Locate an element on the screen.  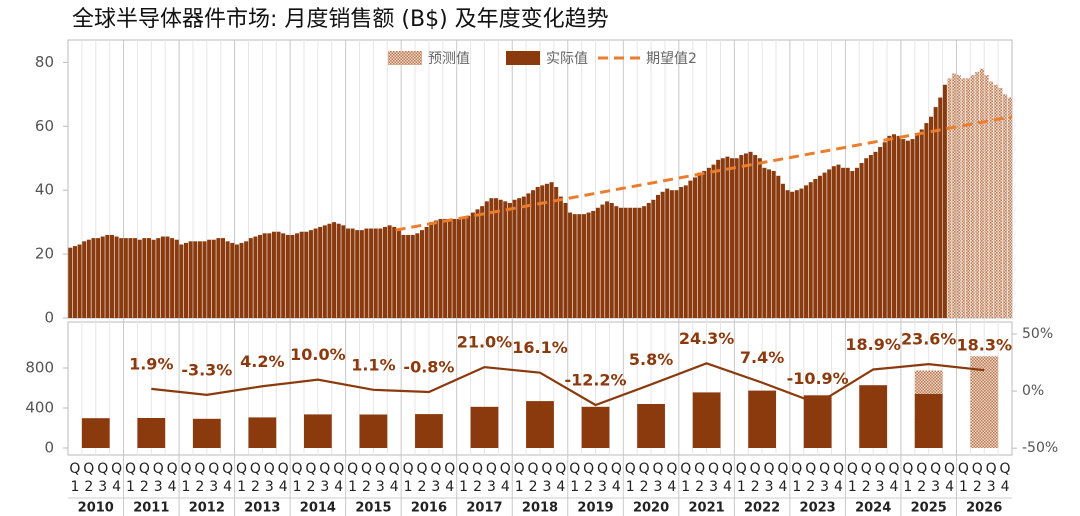
growth-label: 1.9% is located at coordinates (151, 363).